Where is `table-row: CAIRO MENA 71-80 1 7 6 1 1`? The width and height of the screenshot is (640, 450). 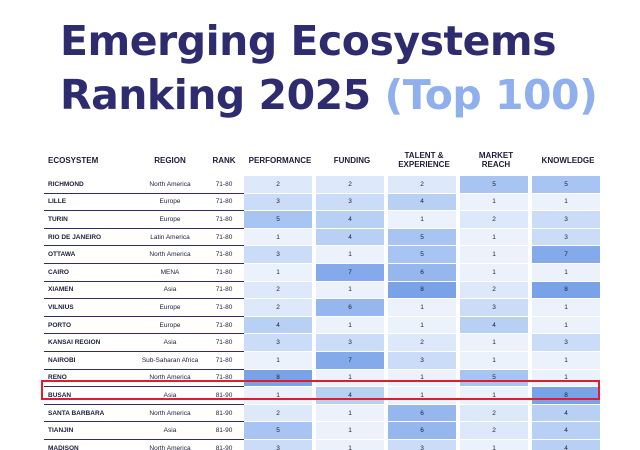 table-row: CAIRO MENA 71-80 1 7 6 1 1 is located at coordinates (324, 272).